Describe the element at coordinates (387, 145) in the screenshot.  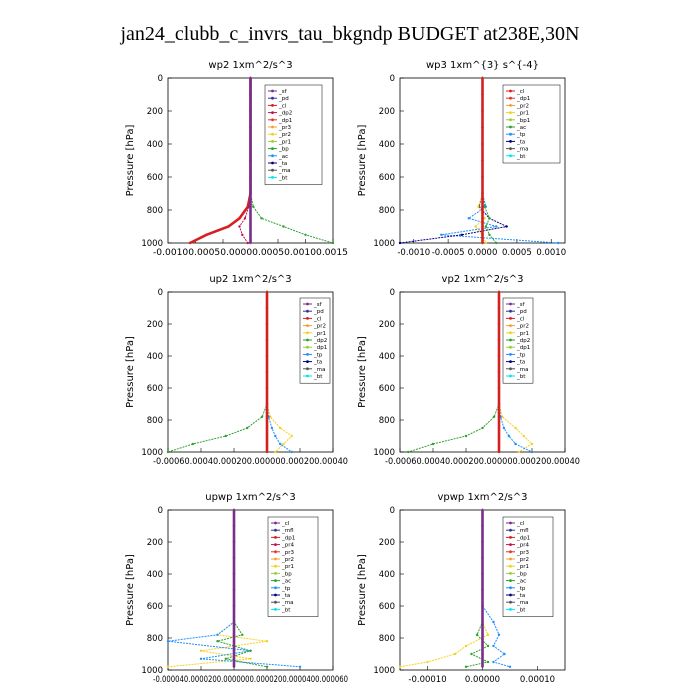
I see `y-tick-label: 400` at that location.